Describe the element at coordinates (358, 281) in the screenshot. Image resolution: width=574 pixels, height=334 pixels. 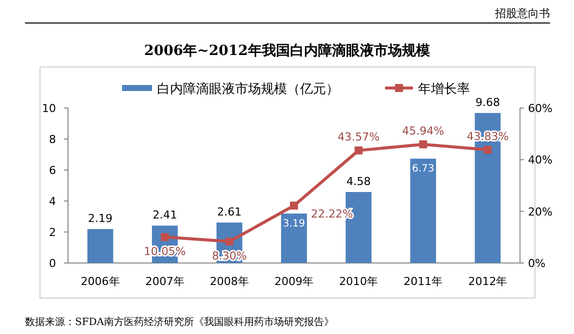
I see `x-tick-label: 2010年` at that location.